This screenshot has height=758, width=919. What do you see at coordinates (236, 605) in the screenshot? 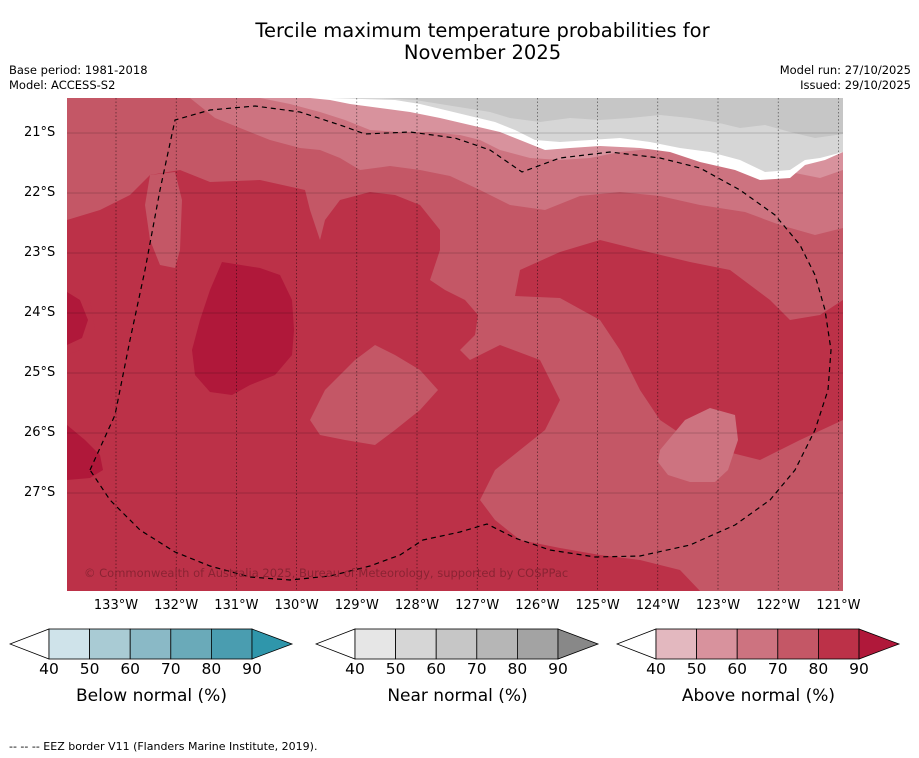
I see `lon-tick-label: 131°W` at bounding box center [236, 605].